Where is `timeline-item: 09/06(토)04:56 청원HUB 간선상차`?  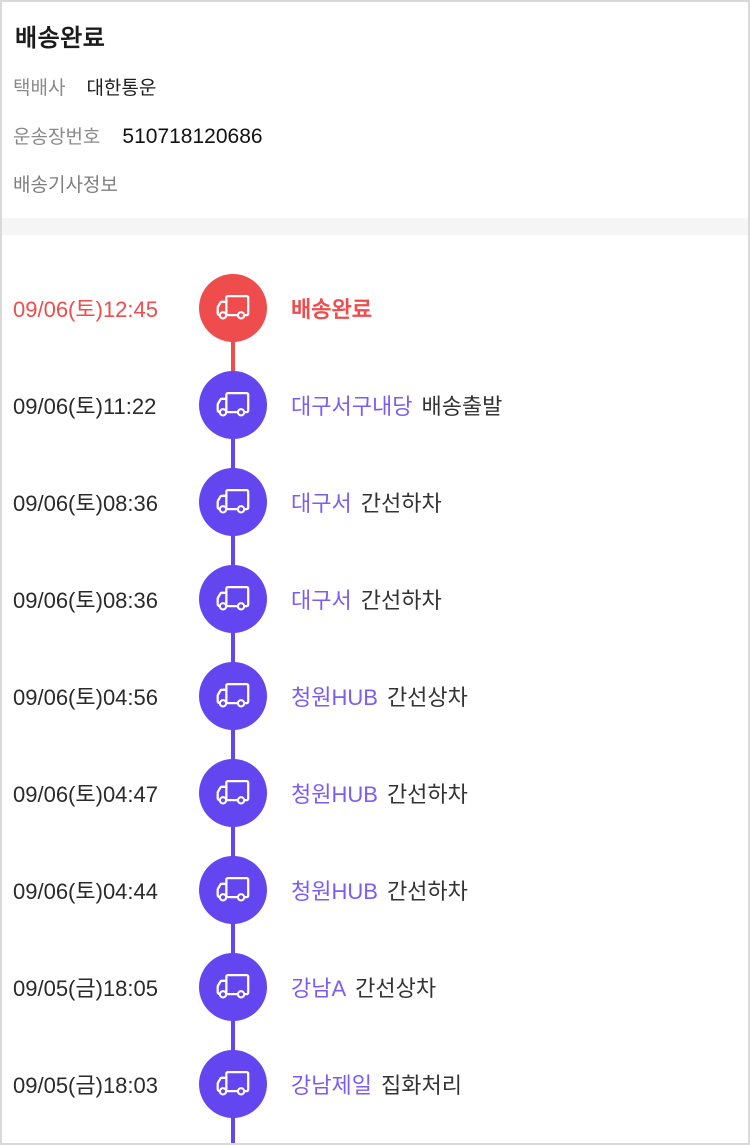
timeline-item: 09/06(토)04:56 청원HUB 간선상차 is located at coordinates (375, 720).